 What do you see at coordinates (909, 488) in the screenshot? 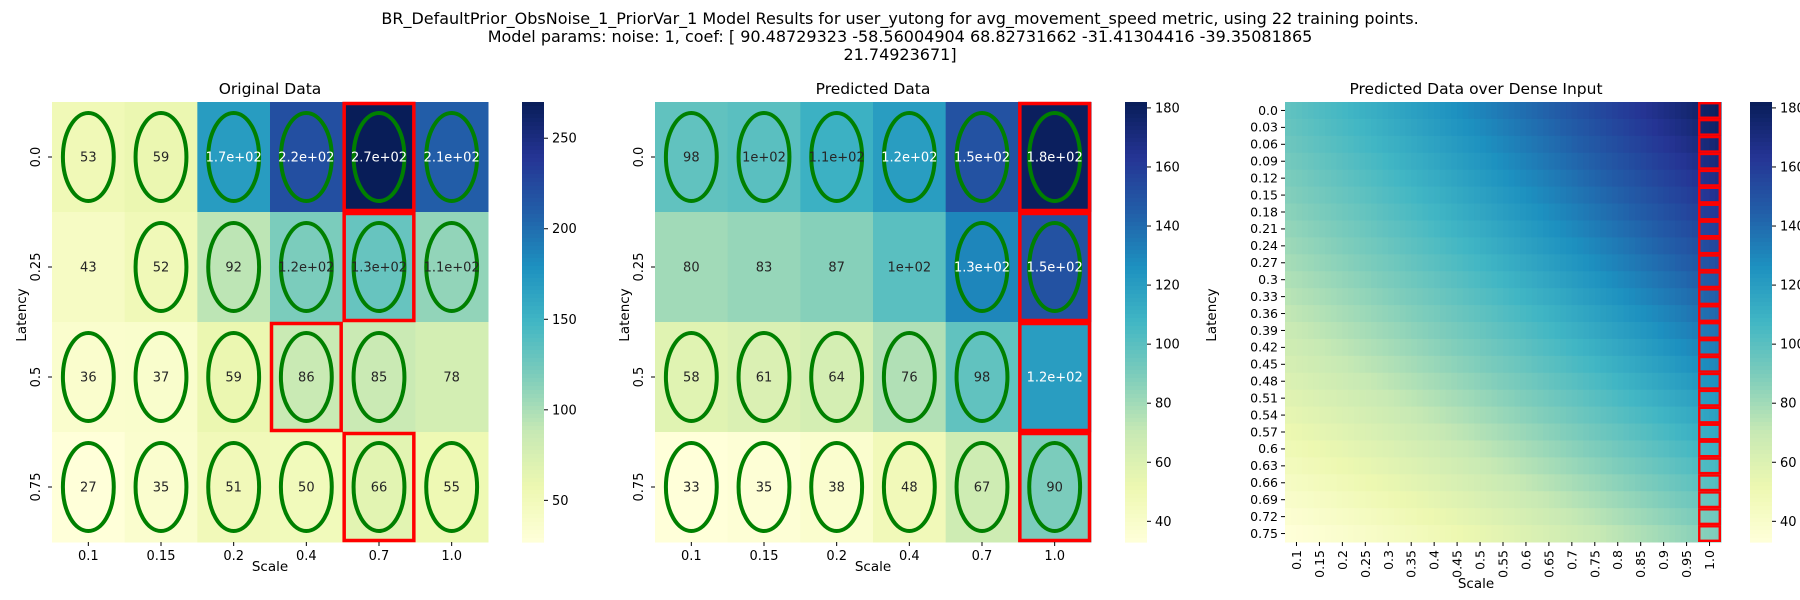
I see `cell-value-label: 48` at bounding box center [909, 488].